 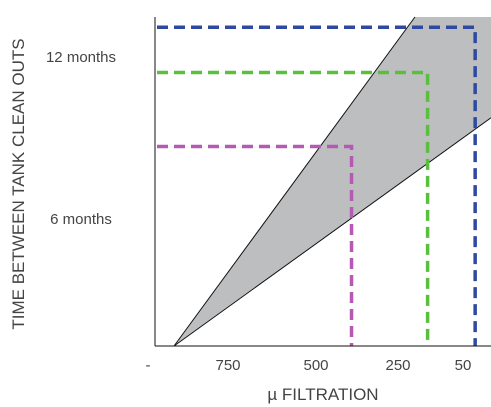 What do you see at coordinates (322, 394) in the screenshot?
I see `x-axis-title: µ FILTRATION` at bounding box center [322, 394].